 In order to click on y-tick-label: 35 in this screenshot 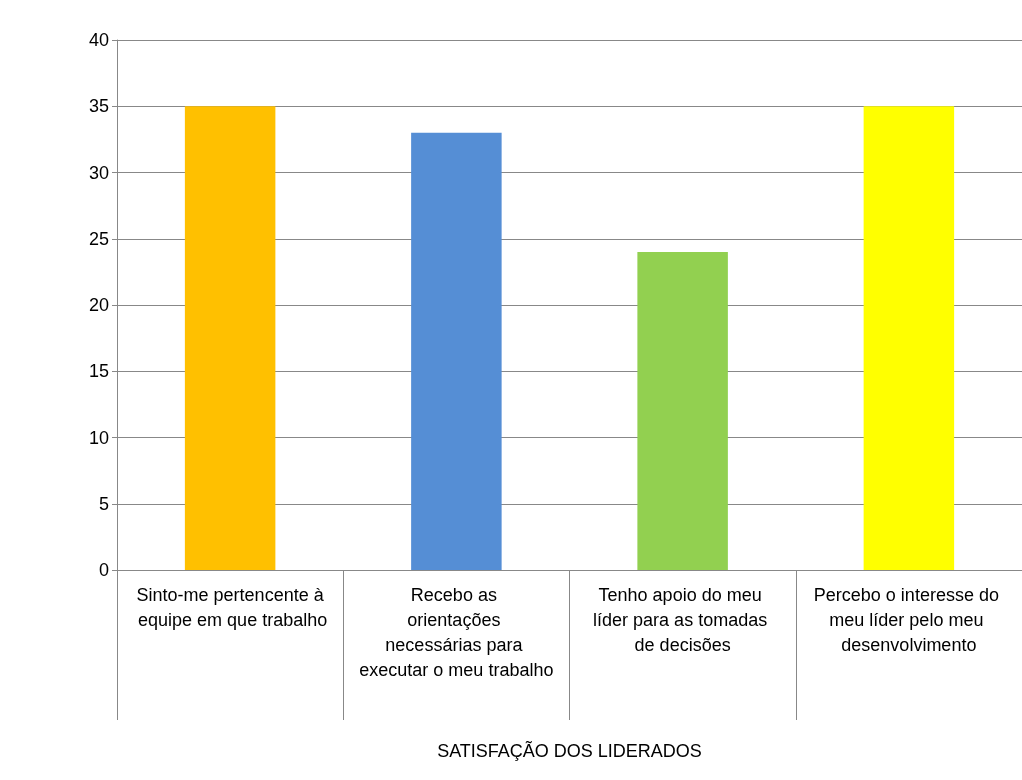, I will do `click(98, 106)`.